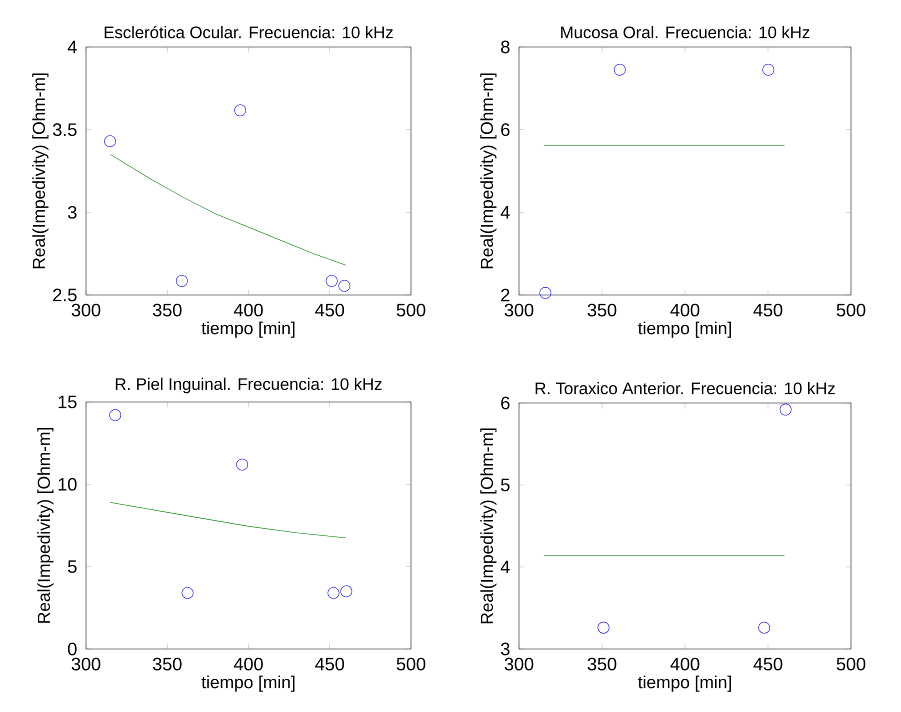 The image size is (901, 712). I want to click on y-tick-label: 2, so click(505, 295).